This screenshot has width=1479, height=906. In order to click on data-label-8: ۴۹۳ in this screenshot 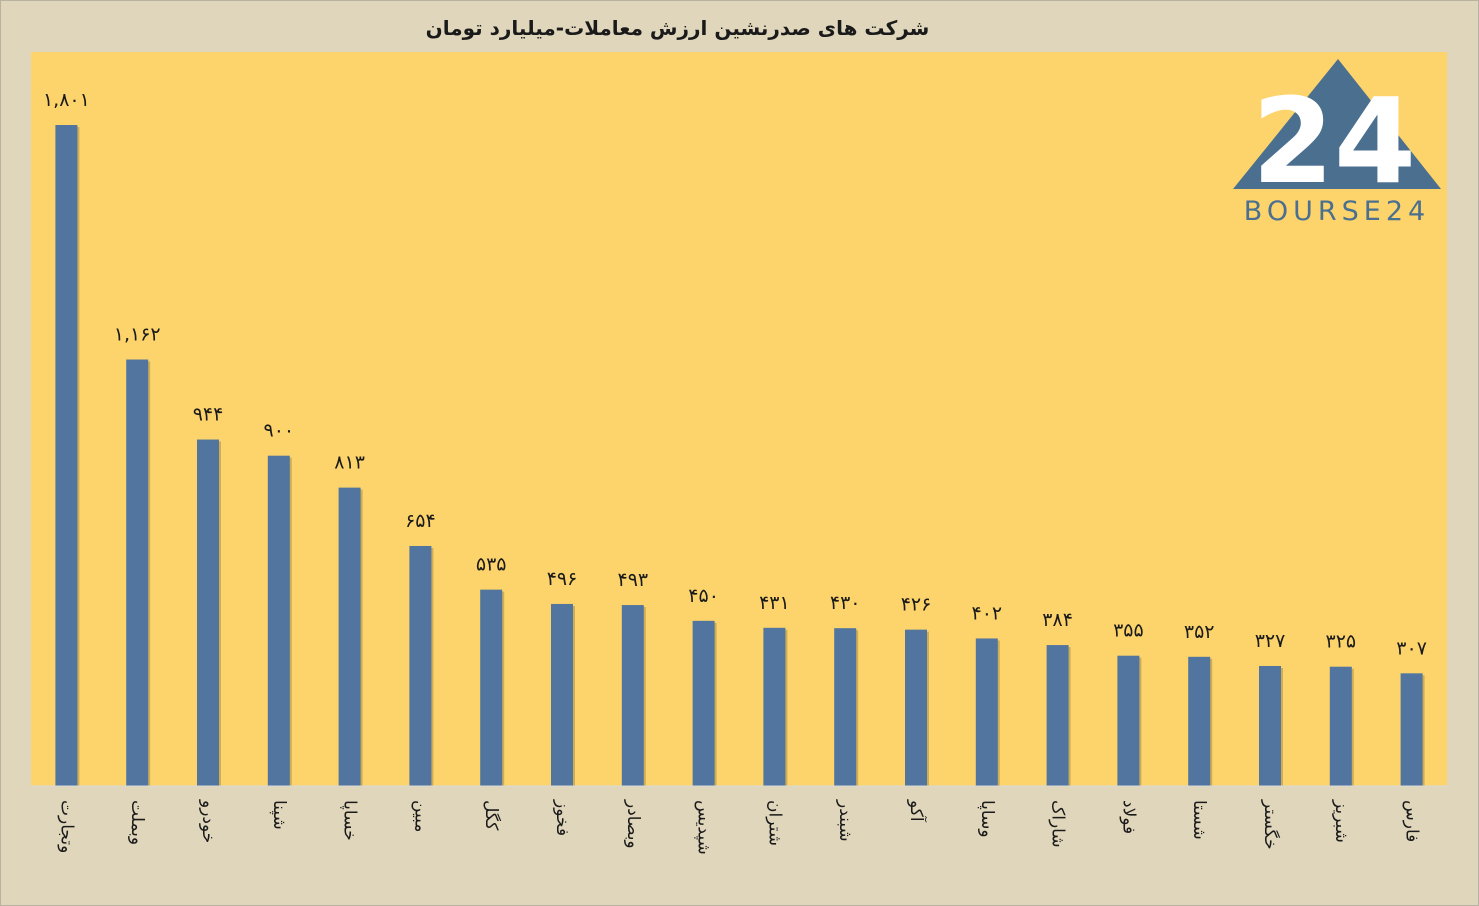, I will do `click(632, 580)`.